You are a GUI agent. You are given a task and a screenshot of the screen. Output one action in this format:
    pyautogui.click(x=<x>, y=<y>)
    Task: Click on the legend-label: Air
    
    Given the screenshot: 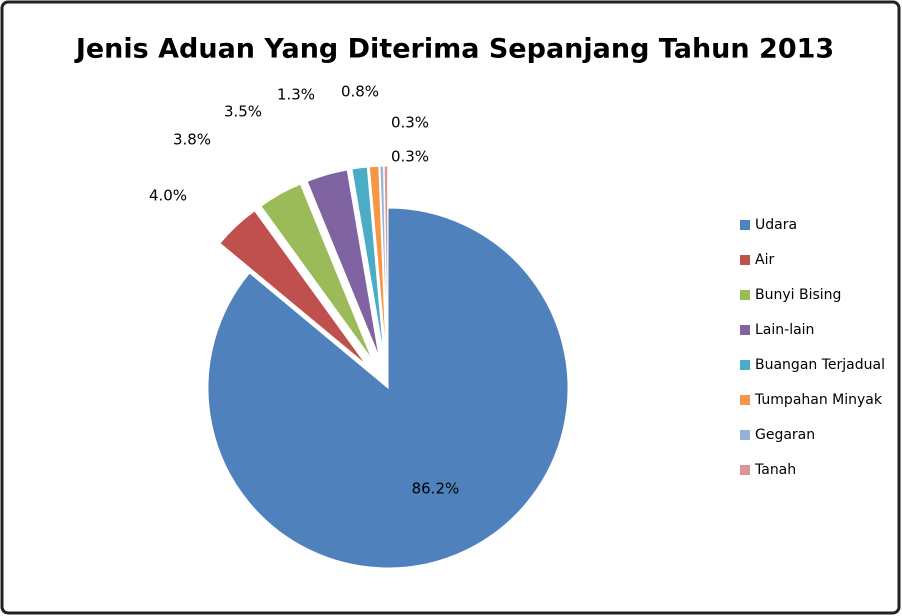 What is the action you would take?
    pyautogui.click(x=764, y=260)
    